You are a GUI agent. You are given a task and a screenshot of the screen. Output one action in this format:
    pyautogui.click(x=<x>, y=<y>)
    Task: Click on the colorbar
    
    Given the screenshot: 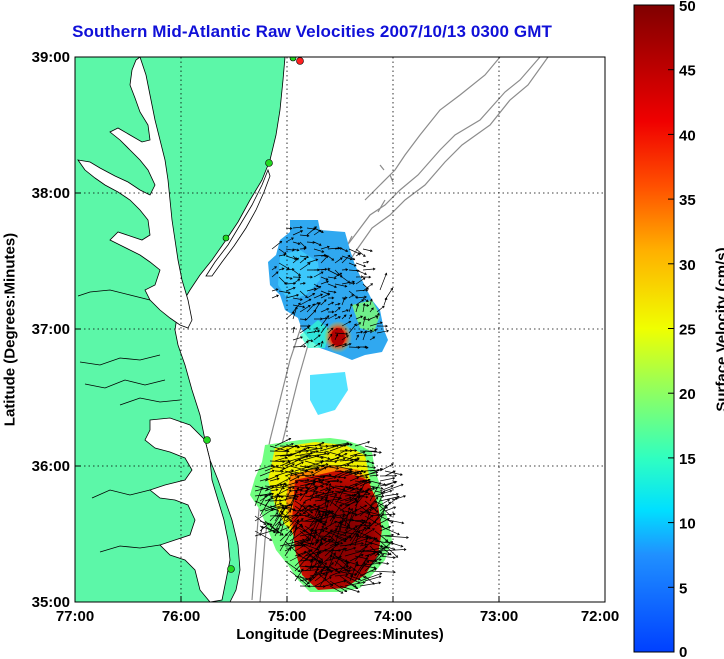 What is the action you would take?
    pyautogui.click(x=654, y=328)
    